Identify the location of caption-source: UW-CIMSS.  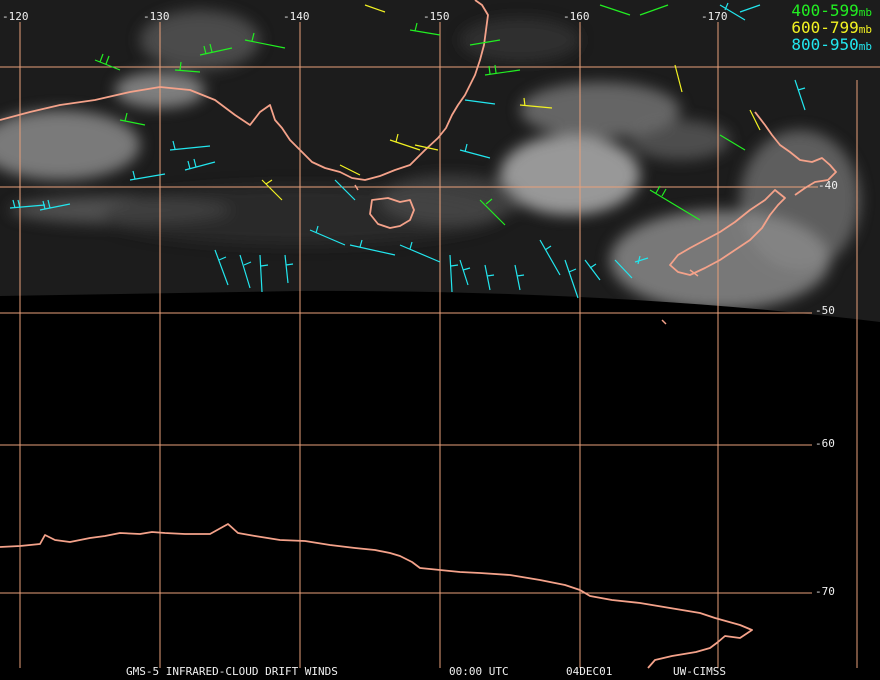
(699, 671).